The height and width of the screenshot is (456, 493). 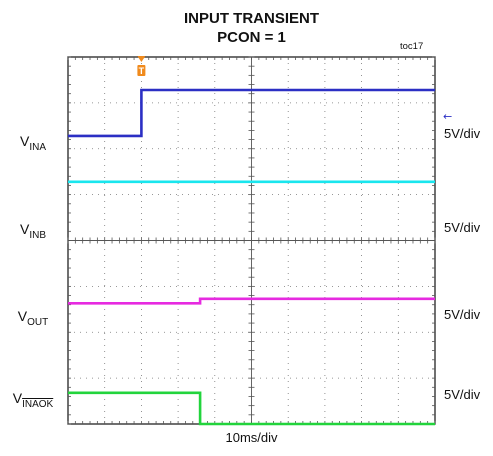 I want to click on chart-title: INPUT TRANSIENT, so click(x=251, y=18).